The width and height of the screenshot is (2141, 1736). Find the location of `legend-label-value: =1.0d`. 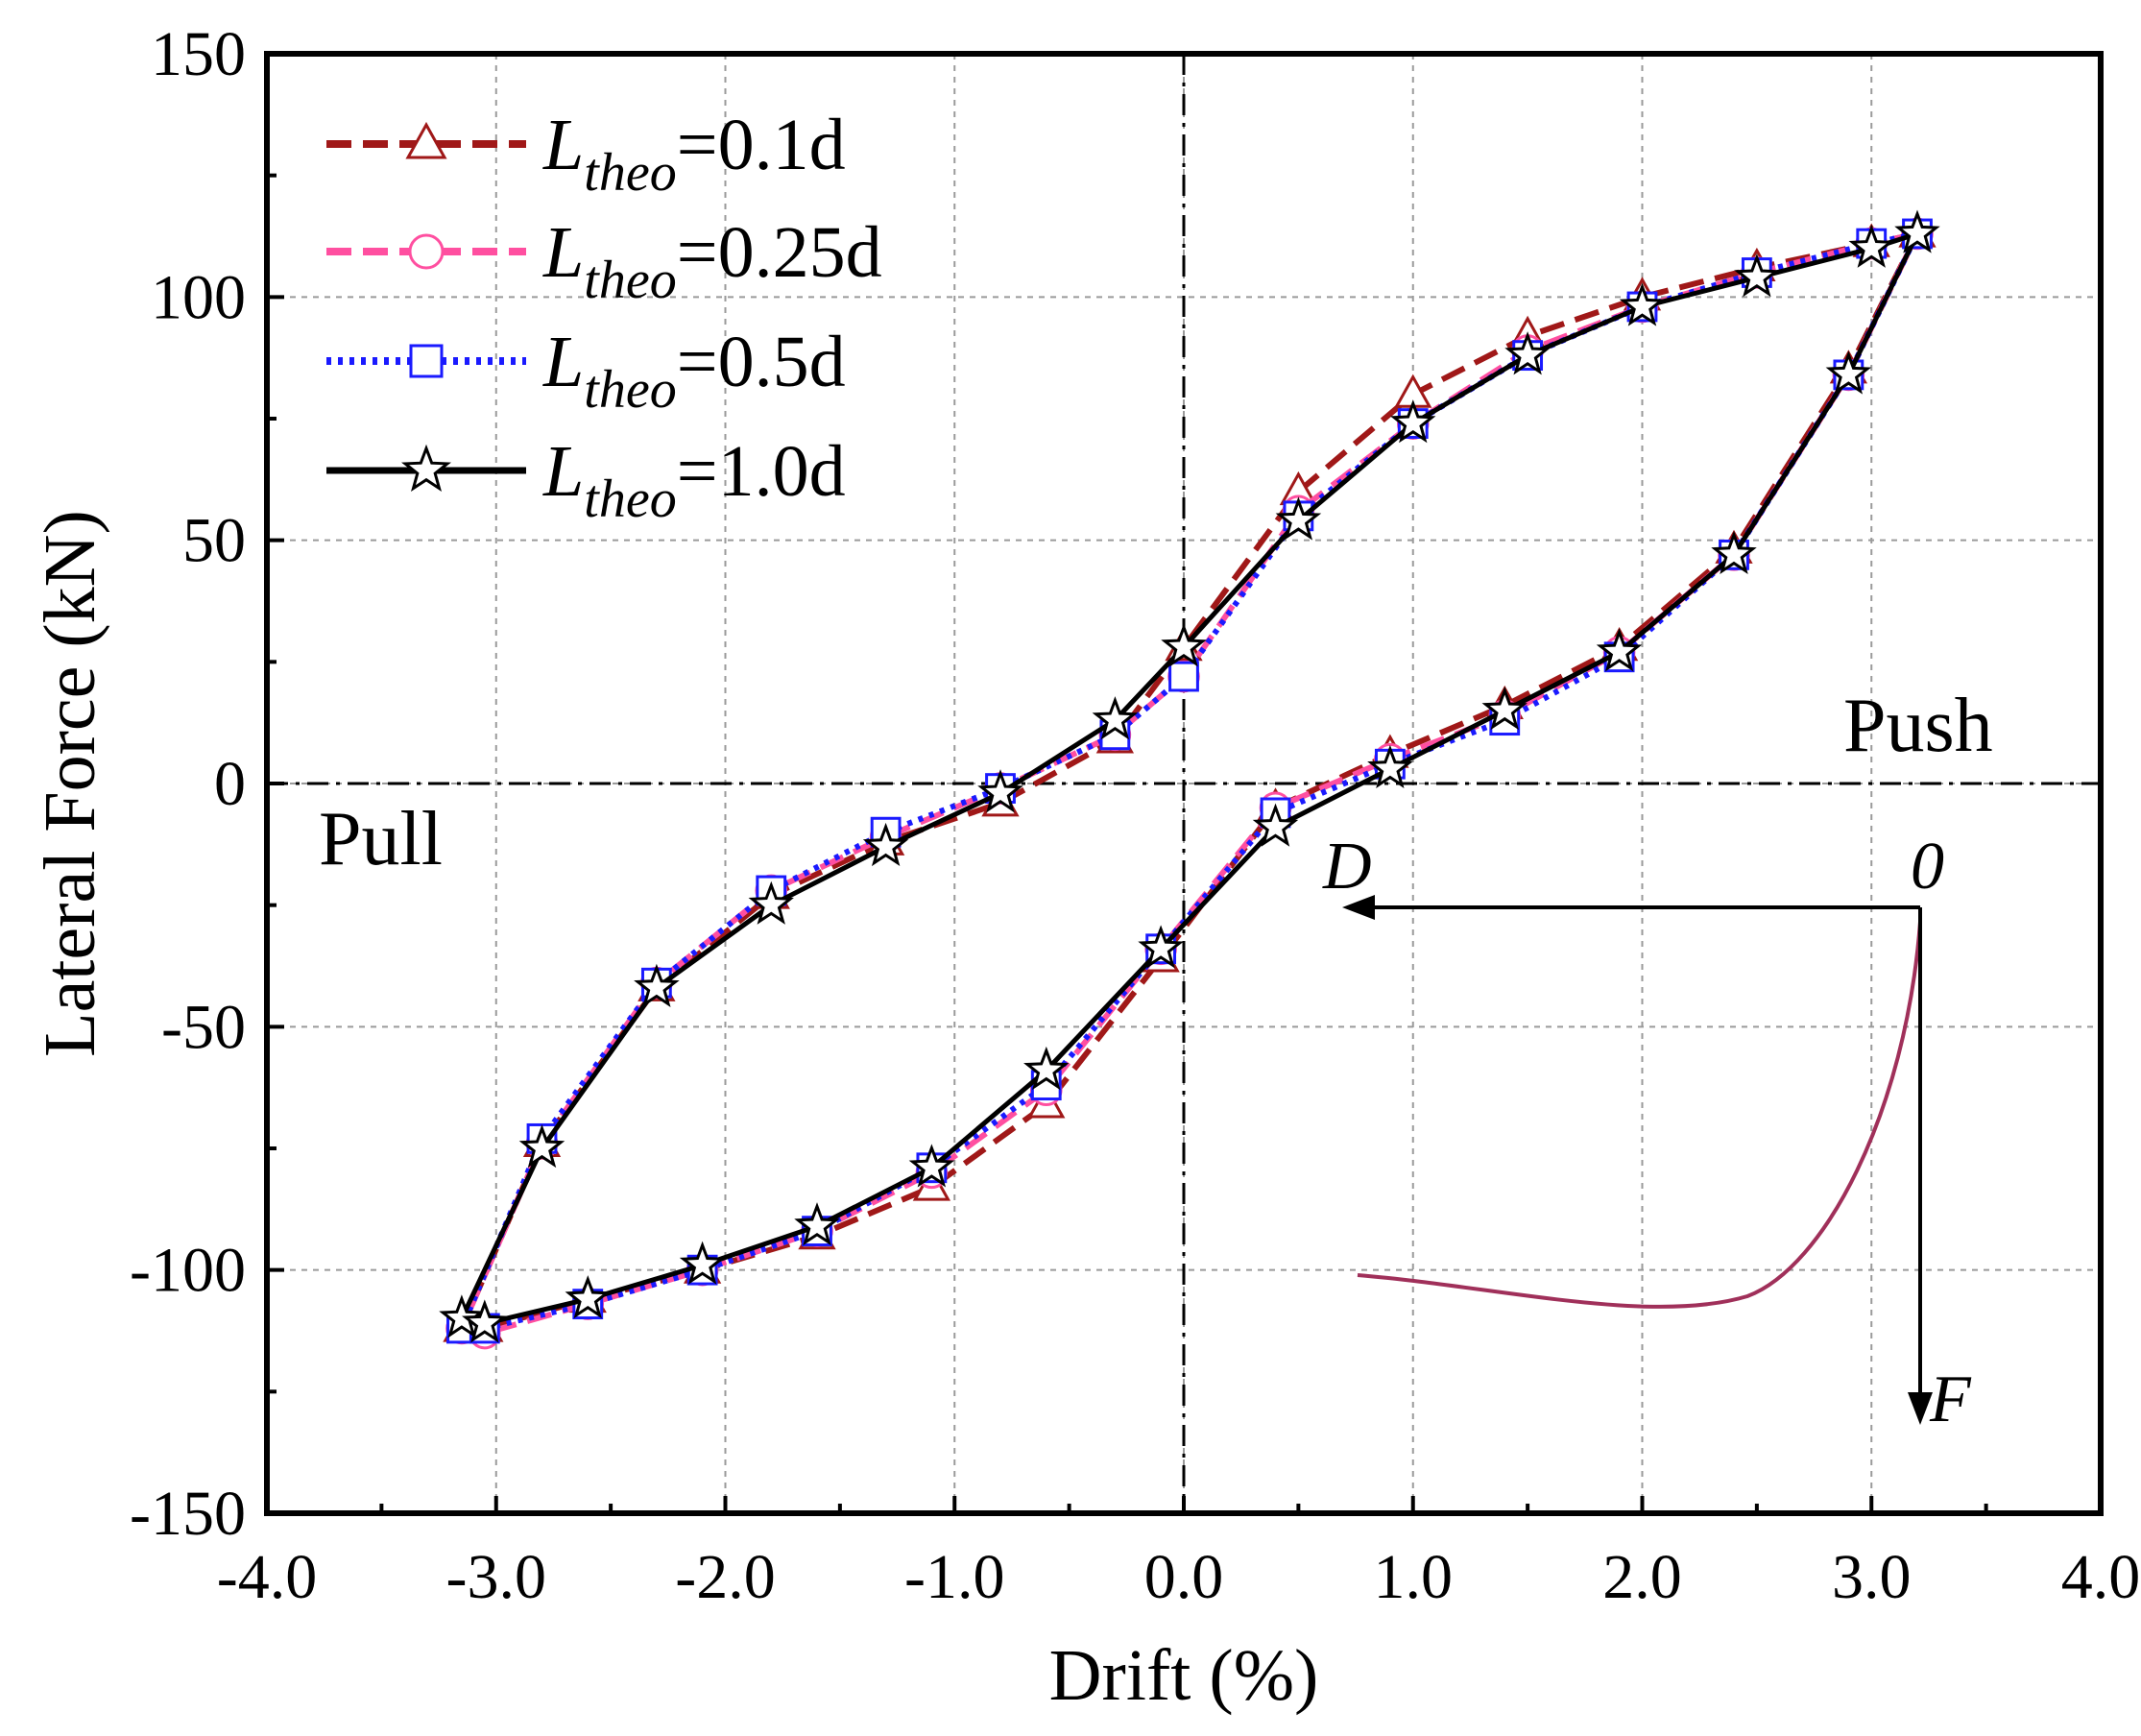

legend-label-value: =1.0d is located at coordinates (762, 471).